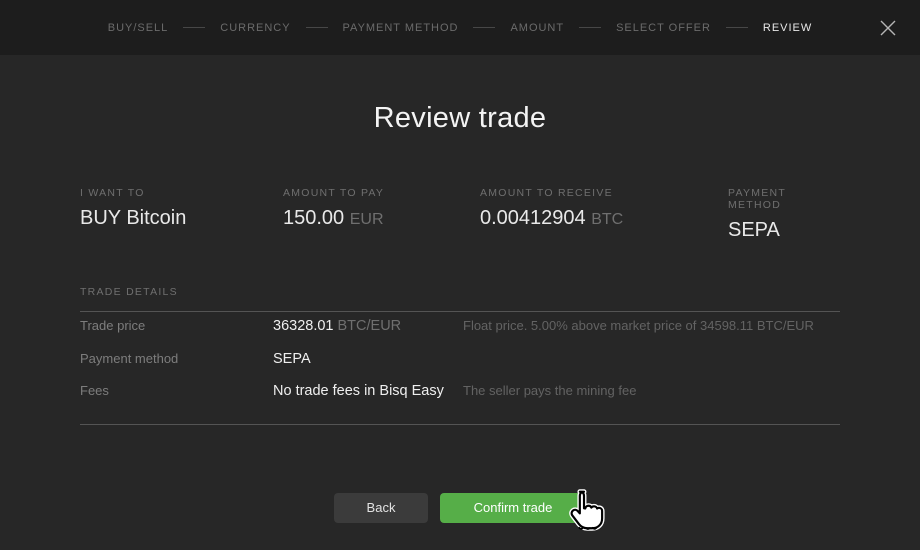 Image resolution: width=920 pixels, height=550 pixels. Describe the element at coordinates (314, 218) in the screenshot. I see `amount-to-pay-number: 150.00` at that location.